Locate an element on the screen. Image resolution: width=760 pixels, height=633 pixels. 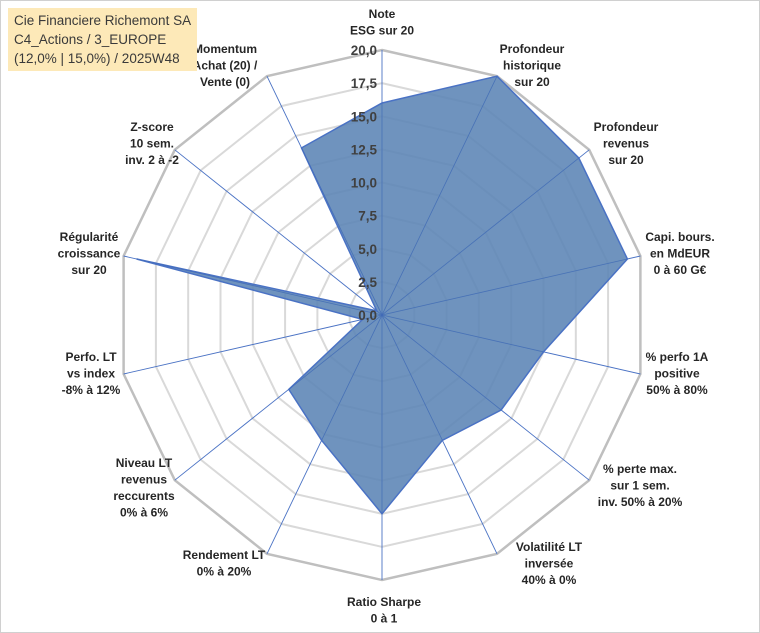
axis-label-line: % perte max. is located at coordinates (640, 469).